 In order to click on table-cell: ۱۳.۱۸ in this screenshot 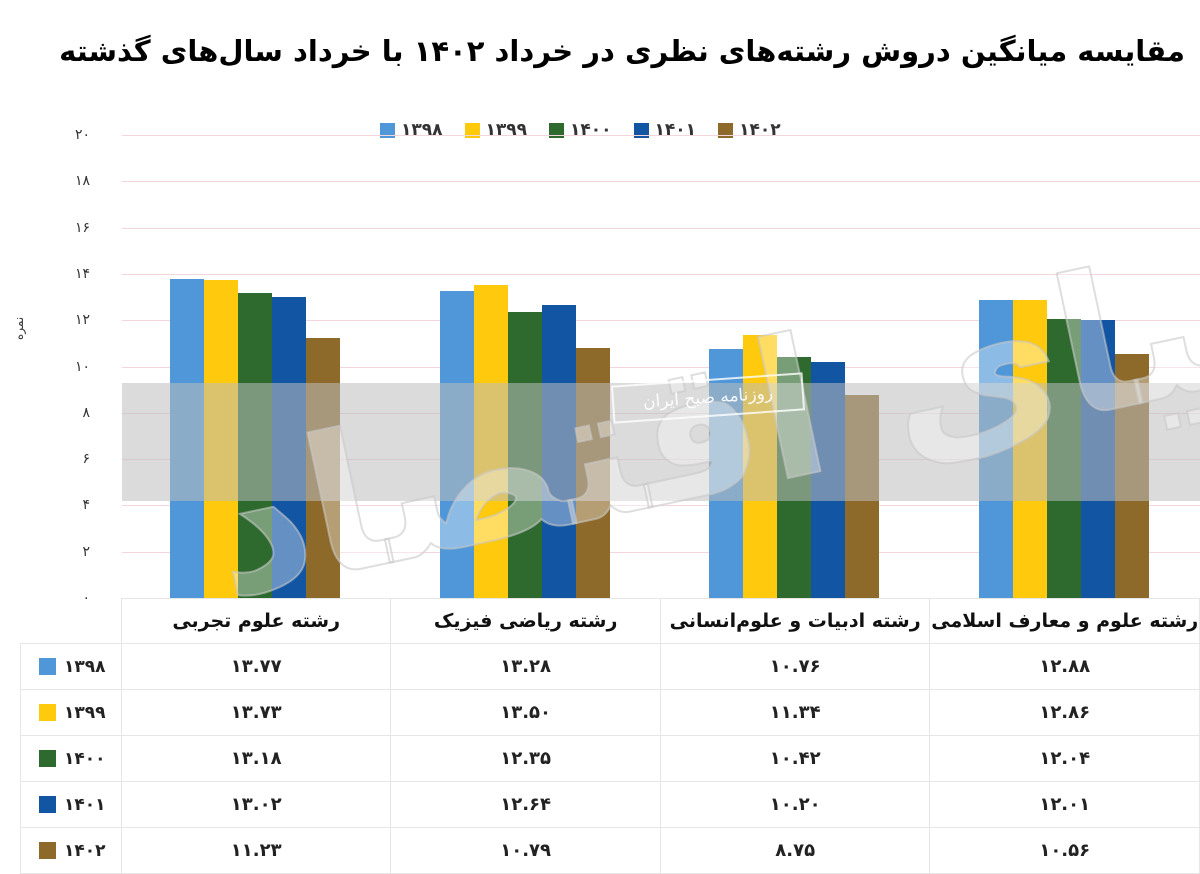, I will do `click(256, 758)`.